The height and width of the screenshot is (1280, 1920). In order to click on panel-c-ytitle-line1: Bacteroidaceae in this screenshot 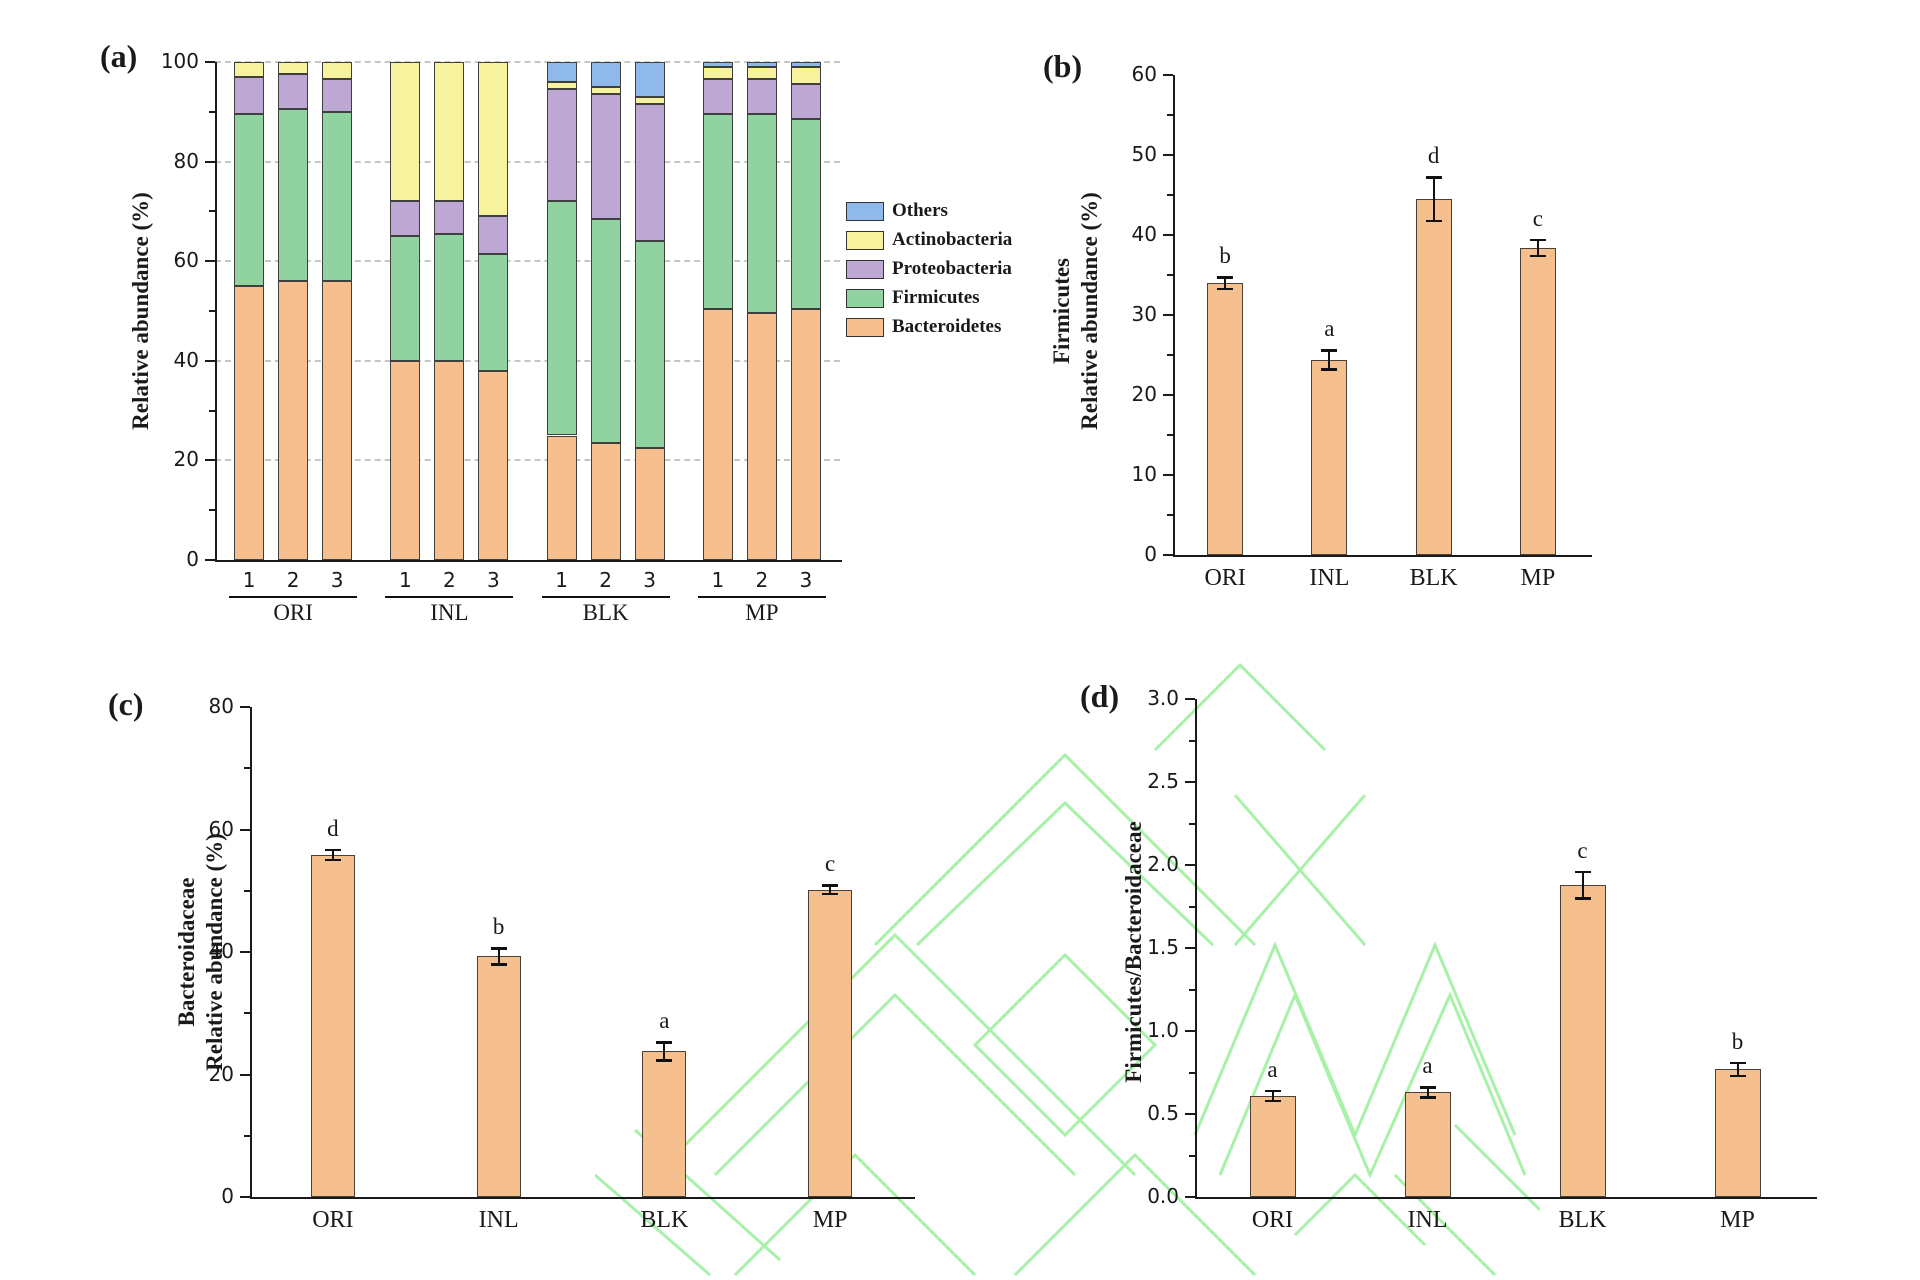, I will do `click(186, 952)`.